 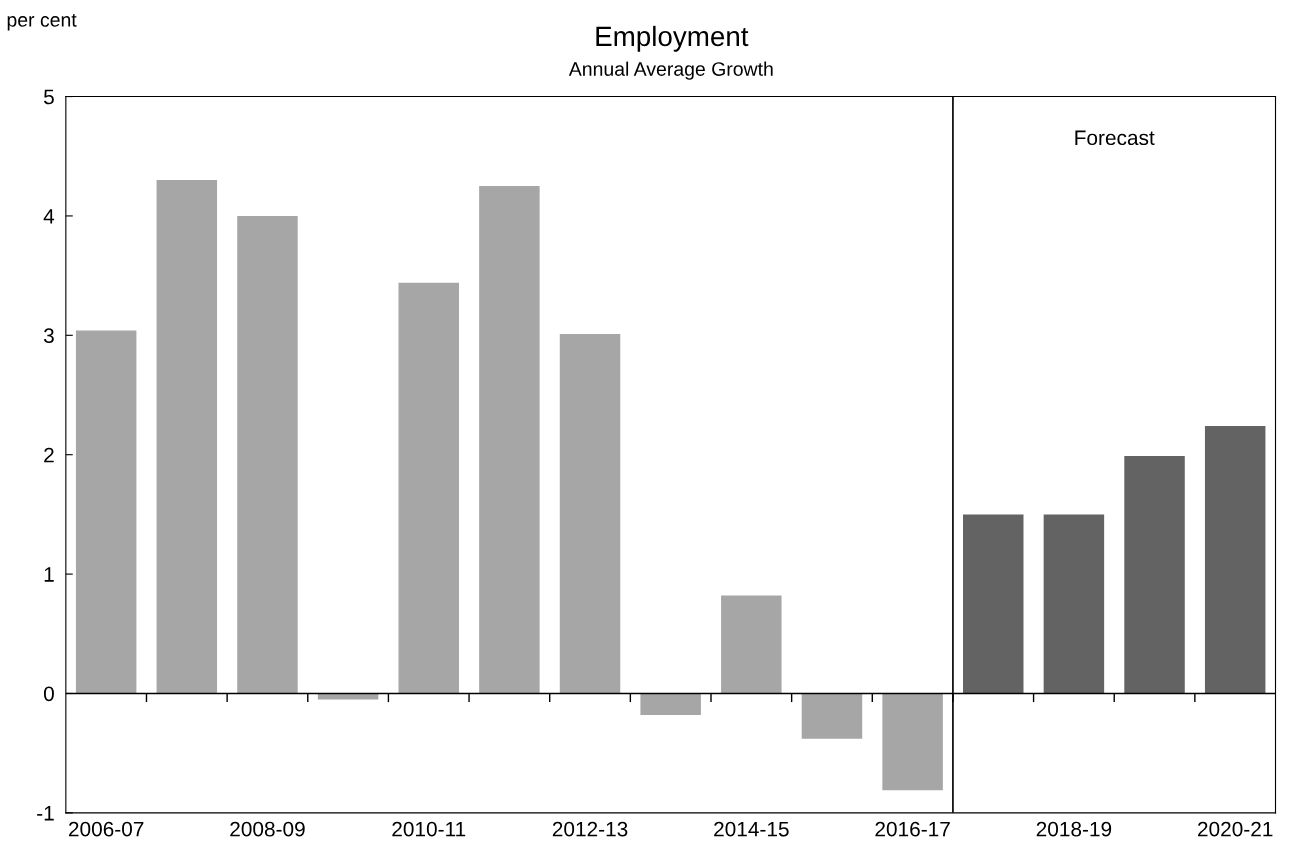 What do you see at coordinates (429, 829) in the screenshot?
I see `x-tick-label: 2010-11` at bounding box center [429, 829].